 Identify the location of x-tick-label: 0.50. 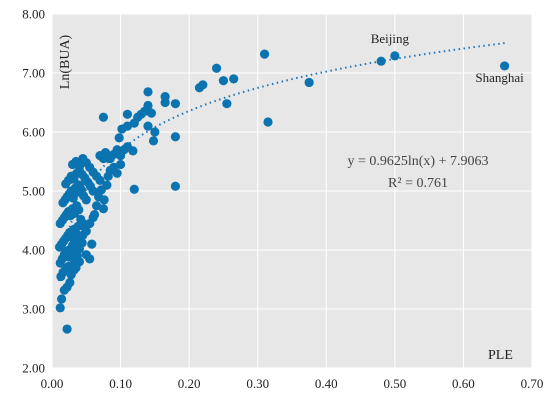
(394, 383).